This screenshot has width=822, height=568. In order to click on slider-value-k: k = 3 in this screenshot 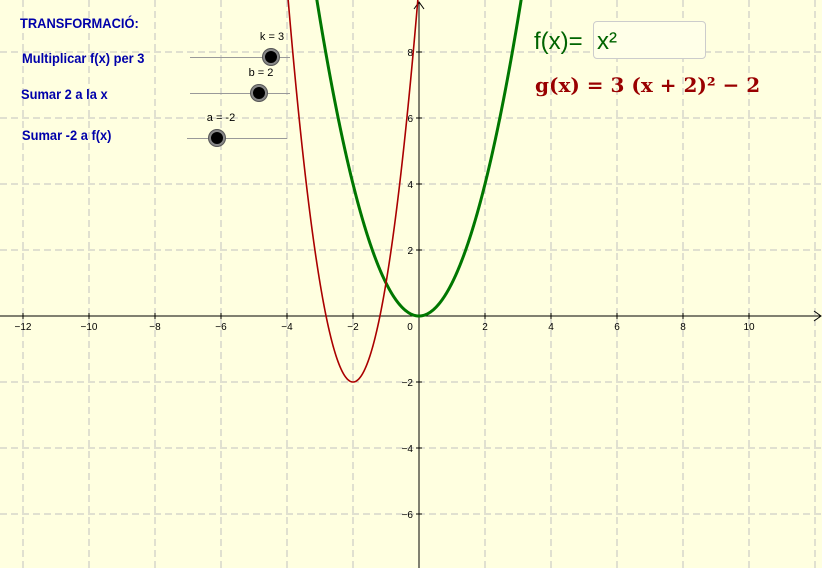, I will do `click(272, 37)`.